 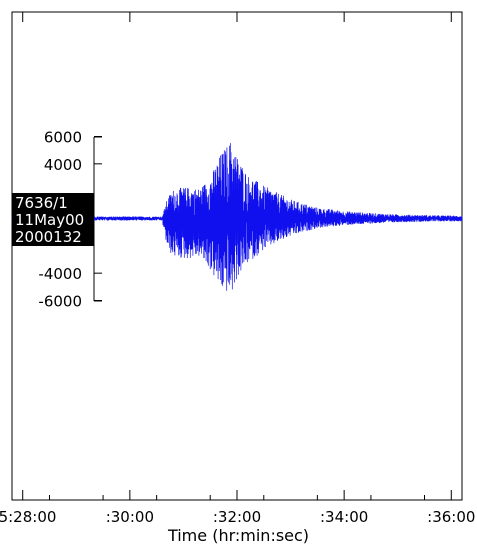 I want to click on x-tick-label: :32:00, so click(x=237, y=517).